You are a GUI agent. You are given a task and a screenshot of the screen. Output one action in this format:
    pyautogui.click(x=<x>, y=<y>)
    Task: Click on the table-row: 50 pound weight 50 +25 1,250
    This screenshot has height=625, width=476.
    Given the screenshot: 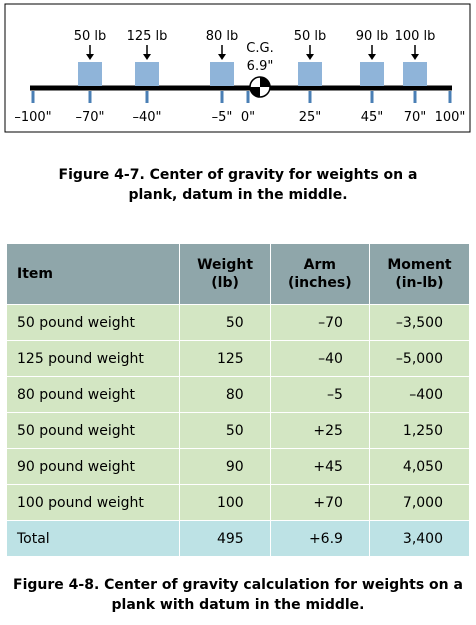 What is the action you would take?
    pyautogui.click(x=238, y=430)
    